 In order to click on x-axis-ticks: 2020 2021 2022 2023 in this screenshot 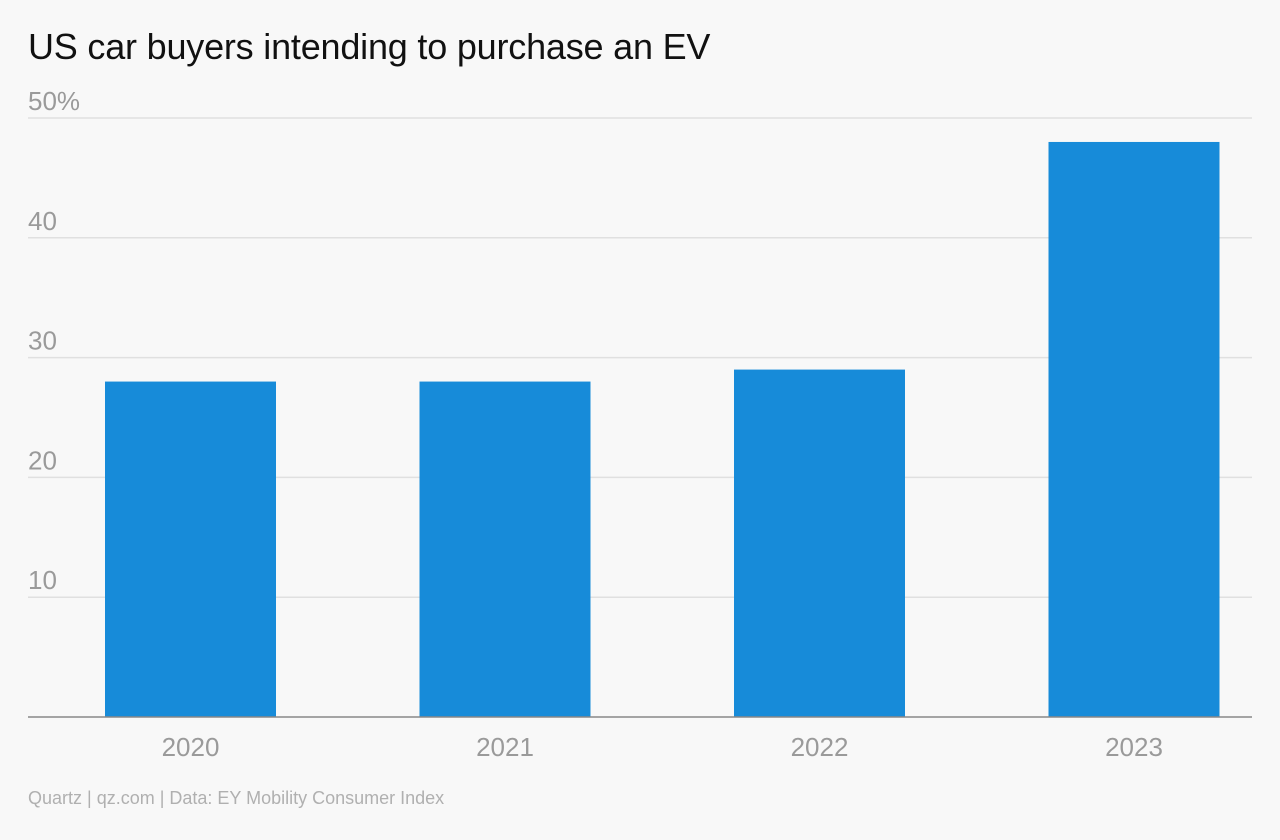, I will do `click(662, 747)`.